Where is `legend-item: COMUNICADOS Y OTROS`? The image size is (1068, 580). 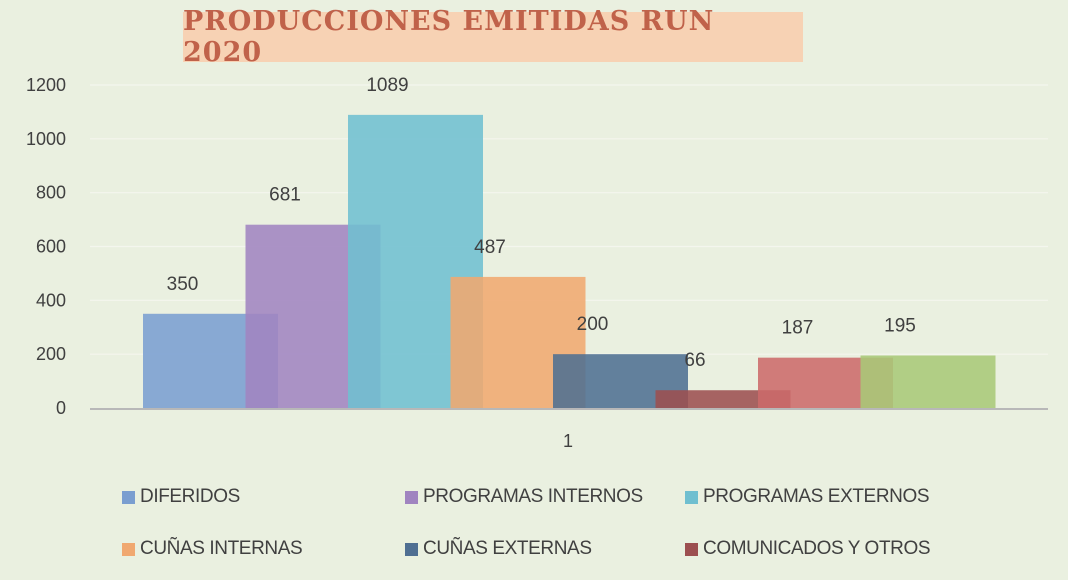 legend-item: COMUNICADOS Y OTROS is located at coordinates (808, 549).